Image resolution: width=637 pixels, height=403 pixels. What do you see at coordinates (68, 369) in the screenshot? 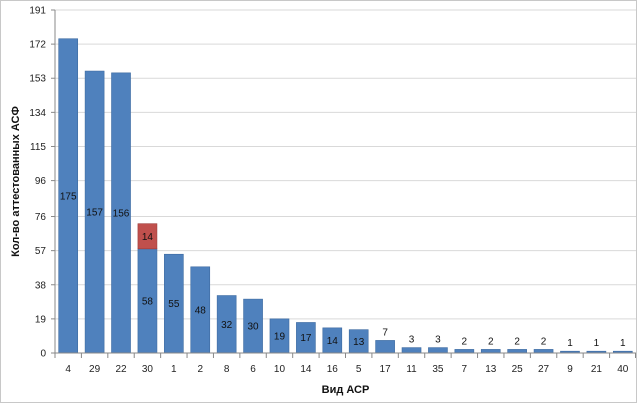
I see `x-tick-label: 4` at bounding box center [68, 369].